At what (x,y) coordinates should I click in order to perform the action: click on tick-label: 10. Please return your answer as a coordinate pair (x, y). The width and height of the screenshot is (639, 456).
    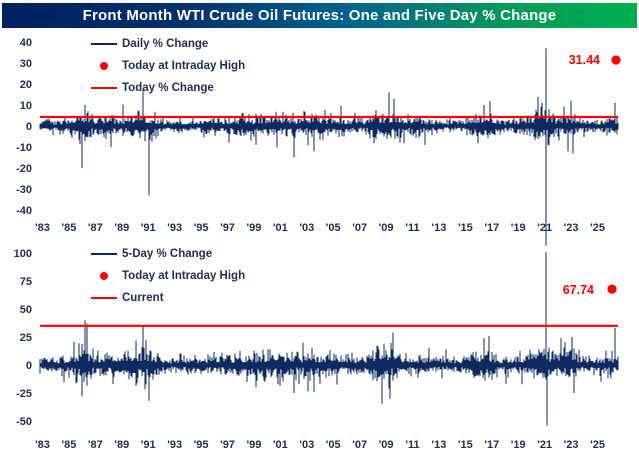
    Looking at the image, I should click on (26, 106).